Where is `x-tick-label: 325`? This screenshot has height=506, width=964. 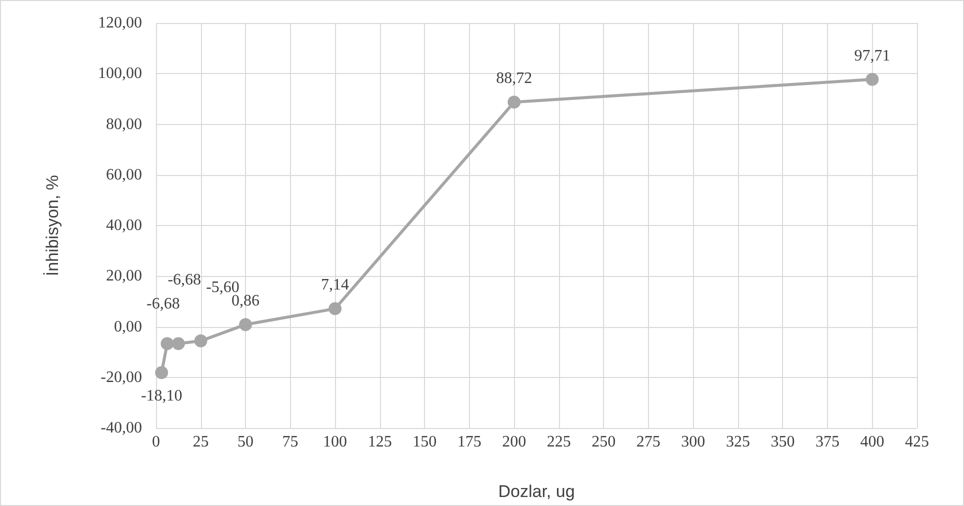
x-tick-label: 325 is located at coordinates (738, 442).